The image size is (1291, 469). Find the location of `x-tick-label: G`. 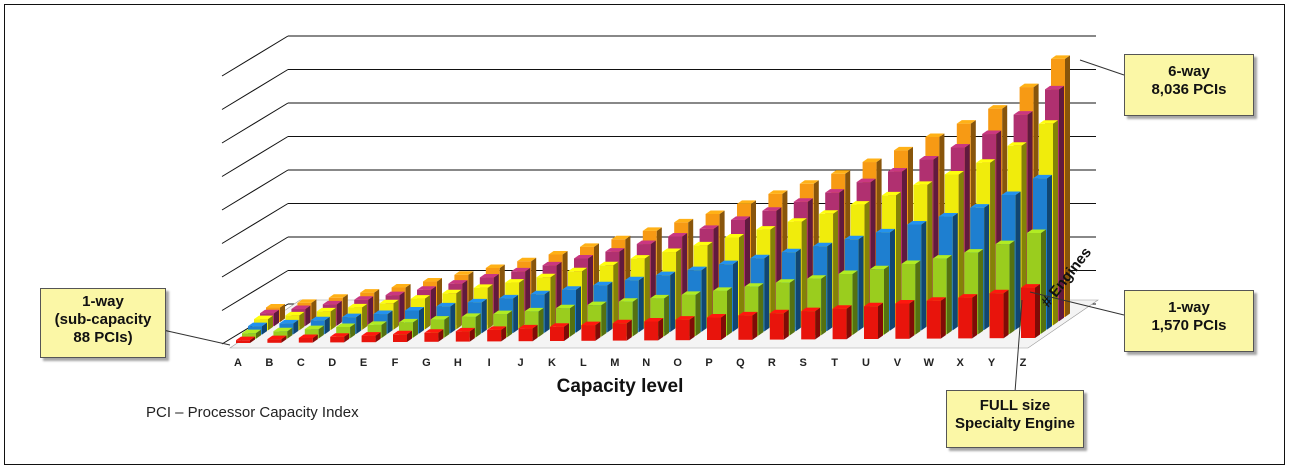

x-tick-label: G is located at coordinates (426, 363).